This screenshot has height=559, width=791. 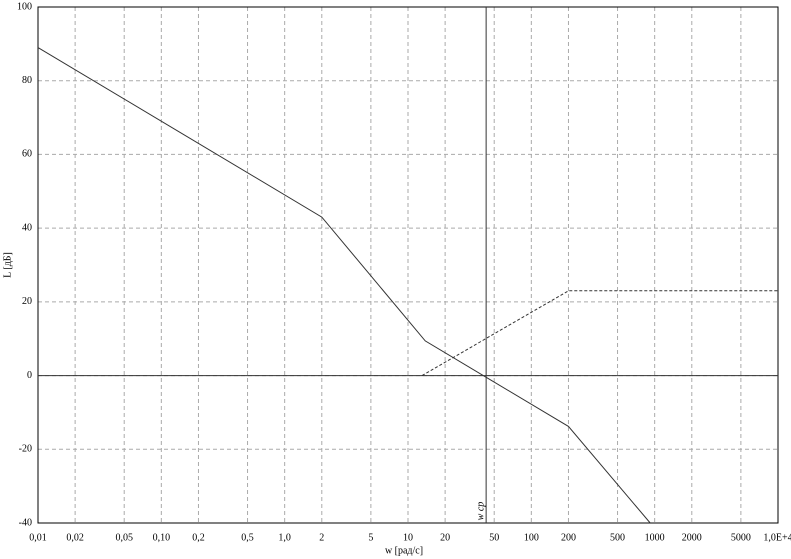 I want to click on y-tick-label: 20, so click(x=27, y=301).